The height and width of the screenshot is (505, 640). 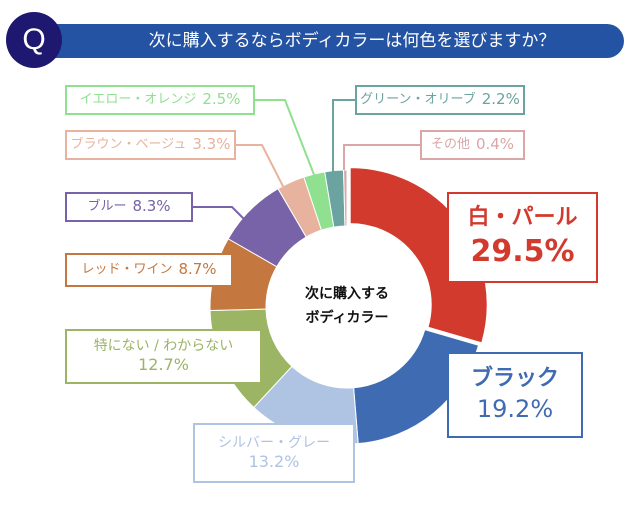 What do you see at coordinates (211, 144) in the screenshot?
I see `slice-value: 3.3%` at bounding box center [211, 144].